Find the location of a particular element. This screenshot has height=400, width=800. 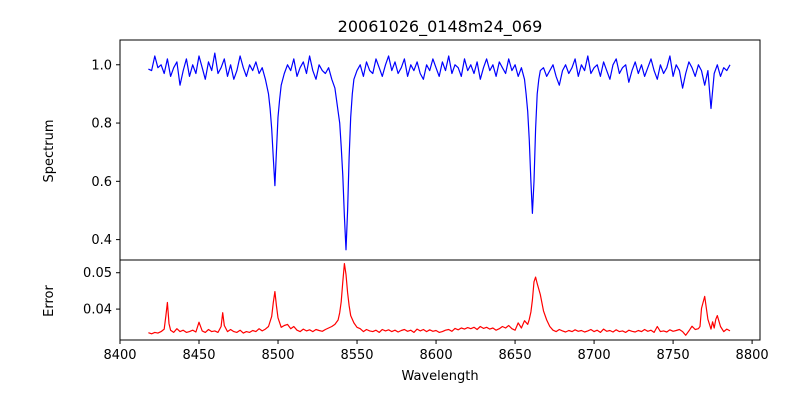

error-y-tick-label: 0.05 is located at coordinates (97, 273).